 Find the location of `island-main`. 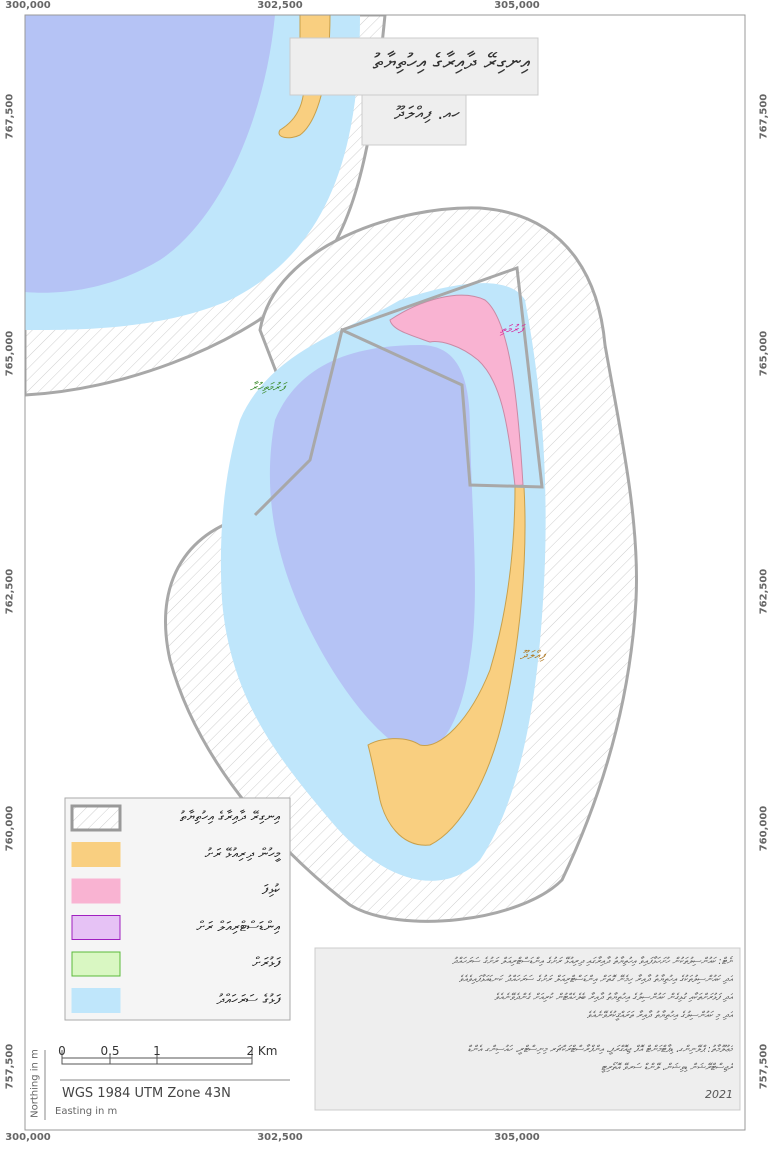

island-main is located at coordinates (446, 666).